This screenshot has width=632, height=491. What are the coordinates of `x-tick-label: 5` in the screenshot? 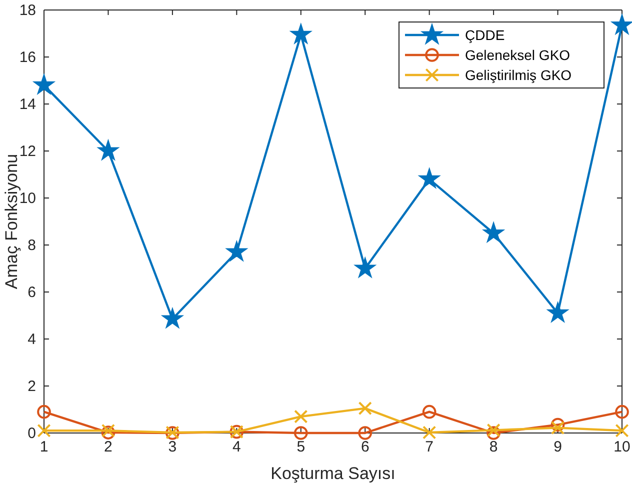 It's located at (301, 447).